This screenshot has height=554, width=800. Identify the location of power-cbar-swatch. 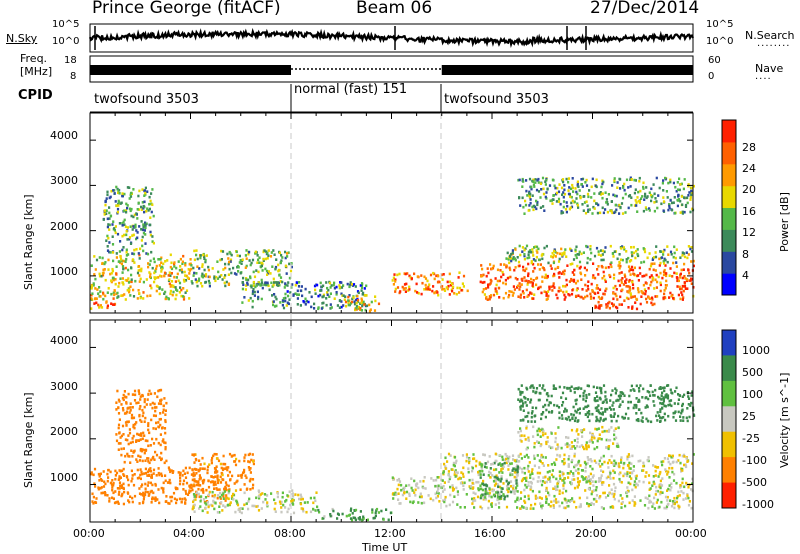
(729, 262).